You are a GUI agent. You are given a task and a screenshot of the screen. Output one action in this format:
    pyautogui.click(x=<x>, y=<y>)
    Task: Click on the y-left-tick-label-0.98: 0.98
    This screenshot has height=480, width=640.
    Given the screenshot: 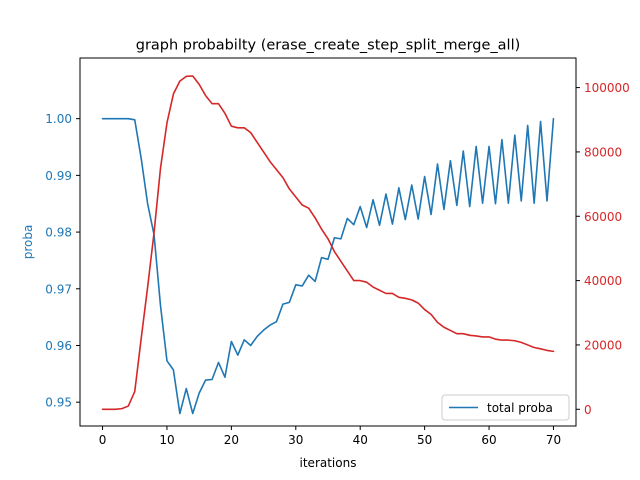 What is the action you would take?
    pyautogui.click(x=58, y=233)
    